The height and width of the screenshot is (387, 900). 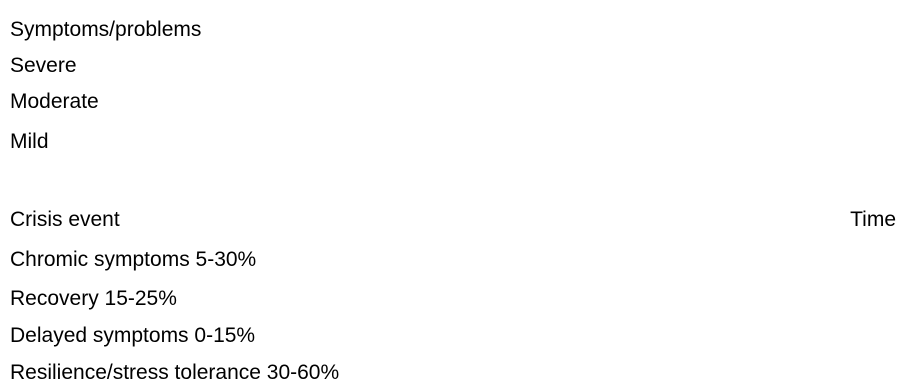 What do you see at coordinates (54, 101) in the screenshot?
I see `severity-level-moderate: Moderate` at bounding box center [54, 101].